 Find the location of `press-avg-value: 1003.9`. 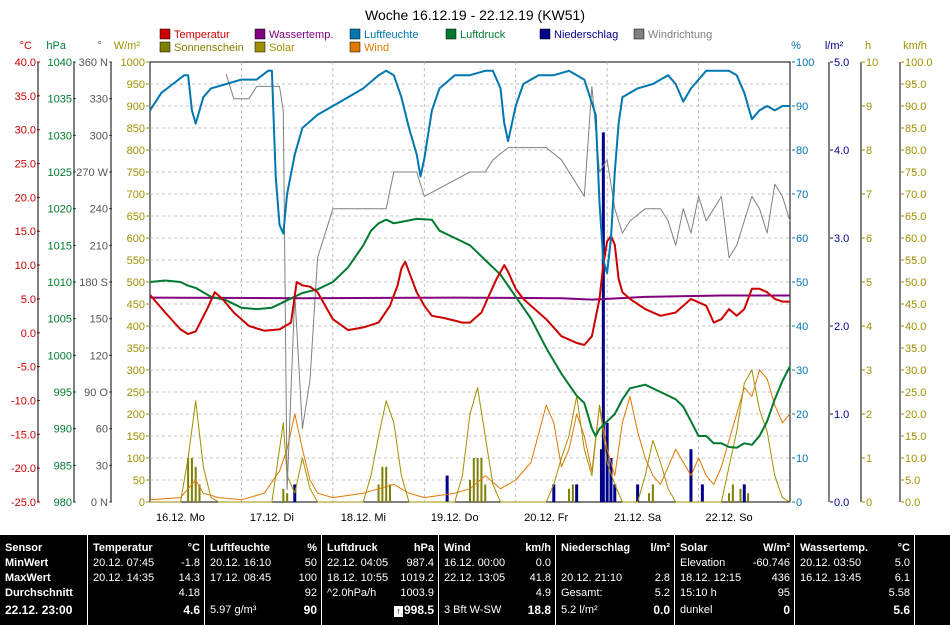

press-avg-value: 1003.9 is located at coordinates (417, 593).